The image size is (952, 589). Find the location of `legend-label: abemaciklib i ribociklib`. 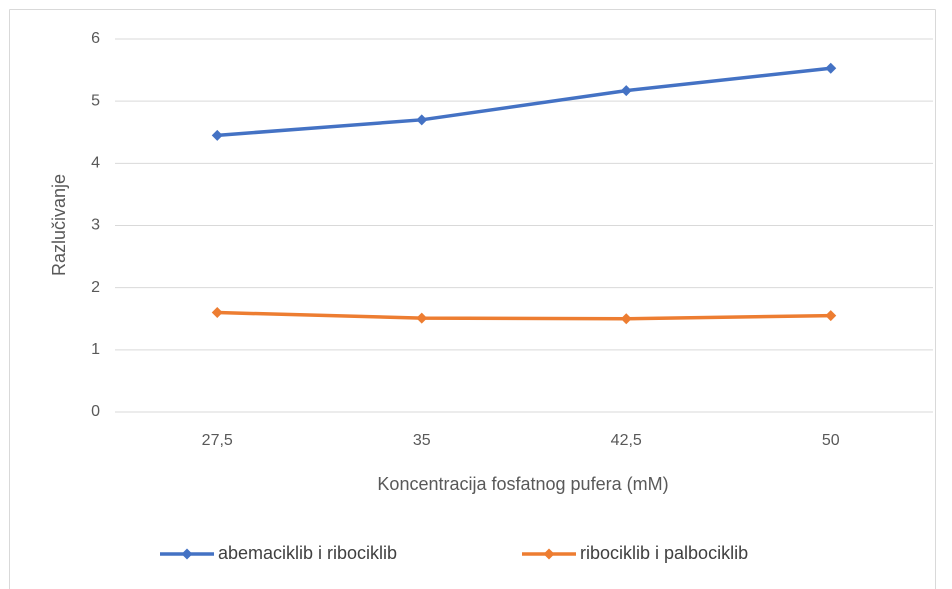

legend-label: abemaciklib i ribociklib is located at coordinates (307, 553).